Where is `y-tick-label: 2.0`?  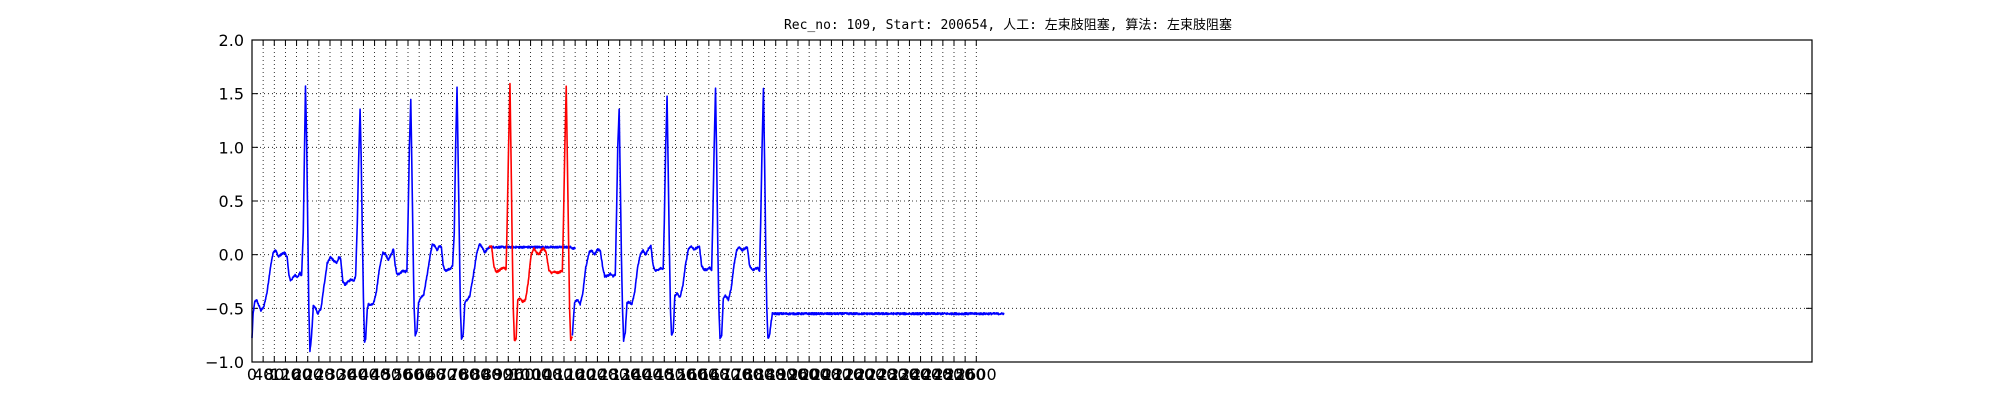
y-tick-label: 2.0 is located at coordinates (231, 40).